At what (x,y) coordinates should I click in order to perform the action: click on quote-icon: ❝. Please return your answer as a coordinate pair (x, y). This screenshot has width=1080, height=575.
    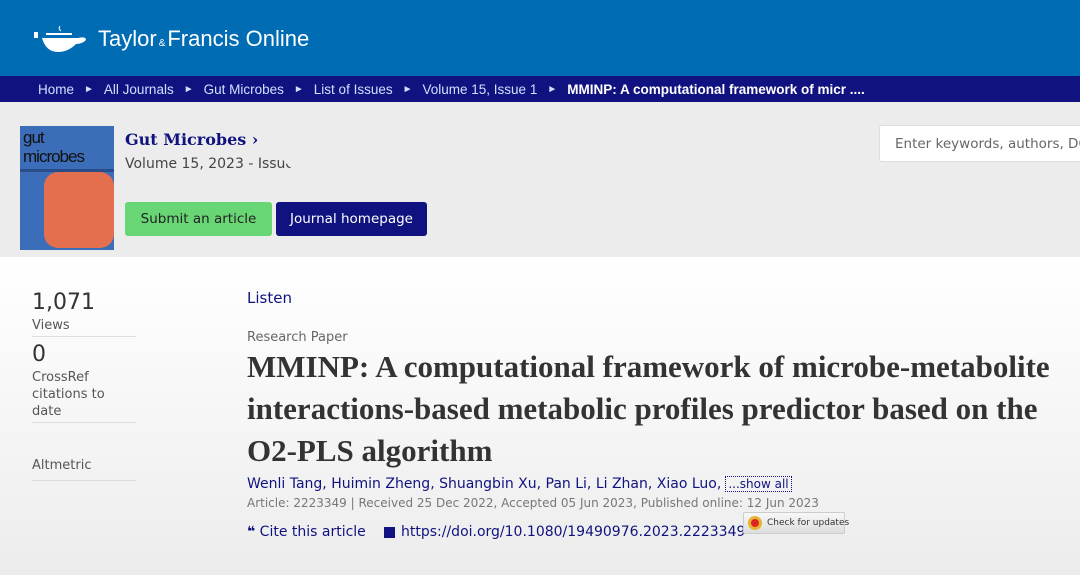
    Looking at the image, I should click on (251, 532).